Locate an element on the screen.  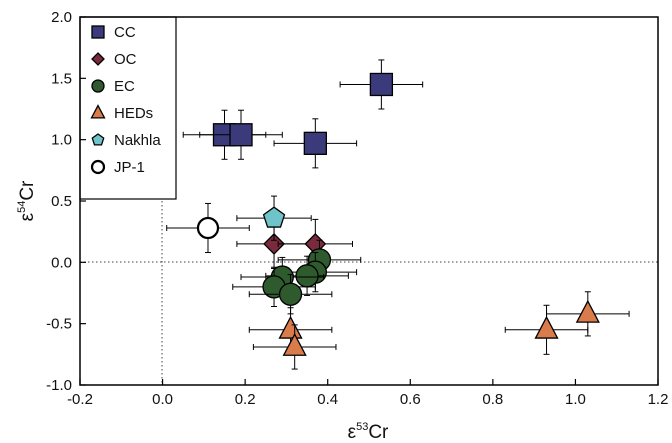
x-tick-label: 0.8 is located at coordinates (492, 399).